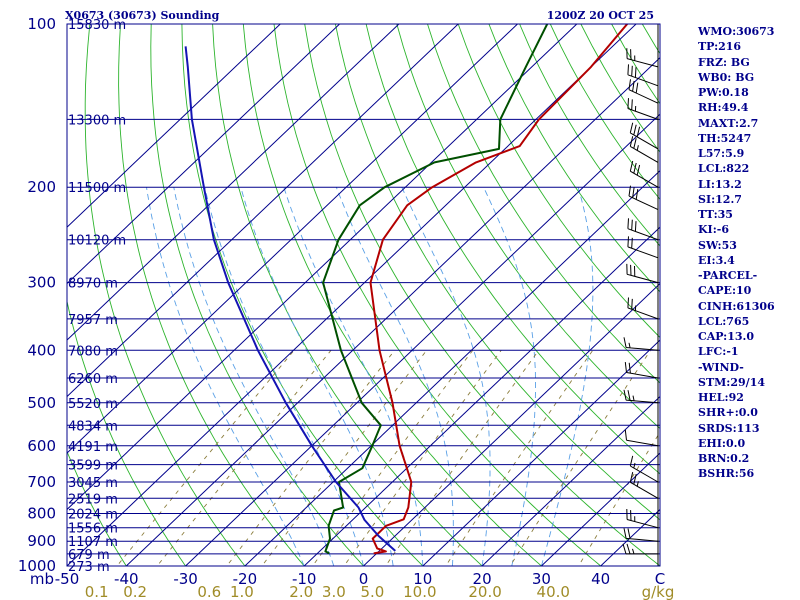 This screenshot has height=600, width=800. I want to click on index-item: TP:216, so click(720, 47).